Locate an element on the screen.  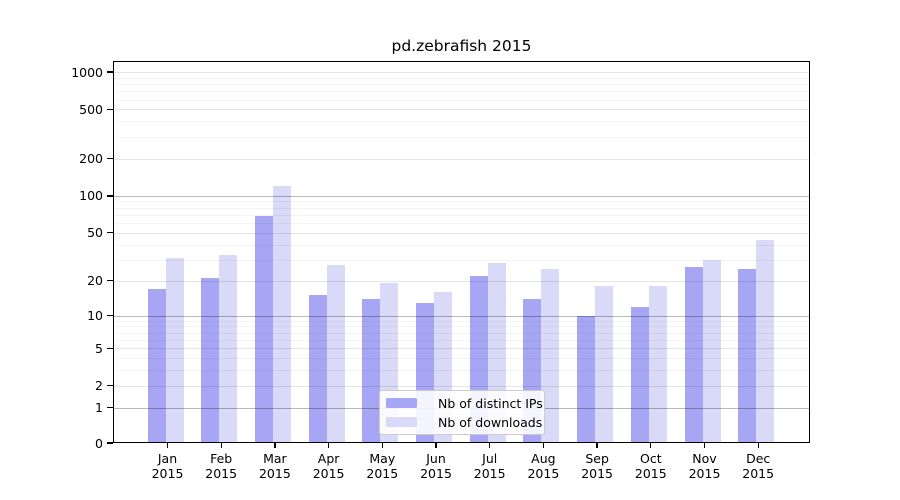
y-tick-label-0: 0 is located at coordinates (99, 443).